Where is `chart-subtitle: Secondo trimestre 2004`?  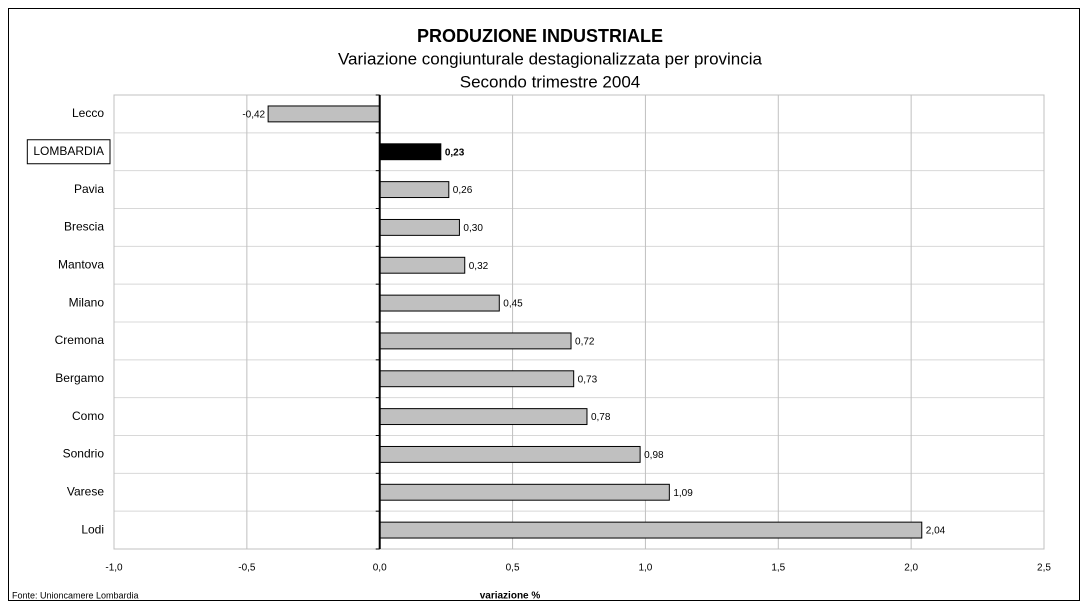
chart-subtitle: Secondo trimestre 2004 is located at coordinates (550, 81).